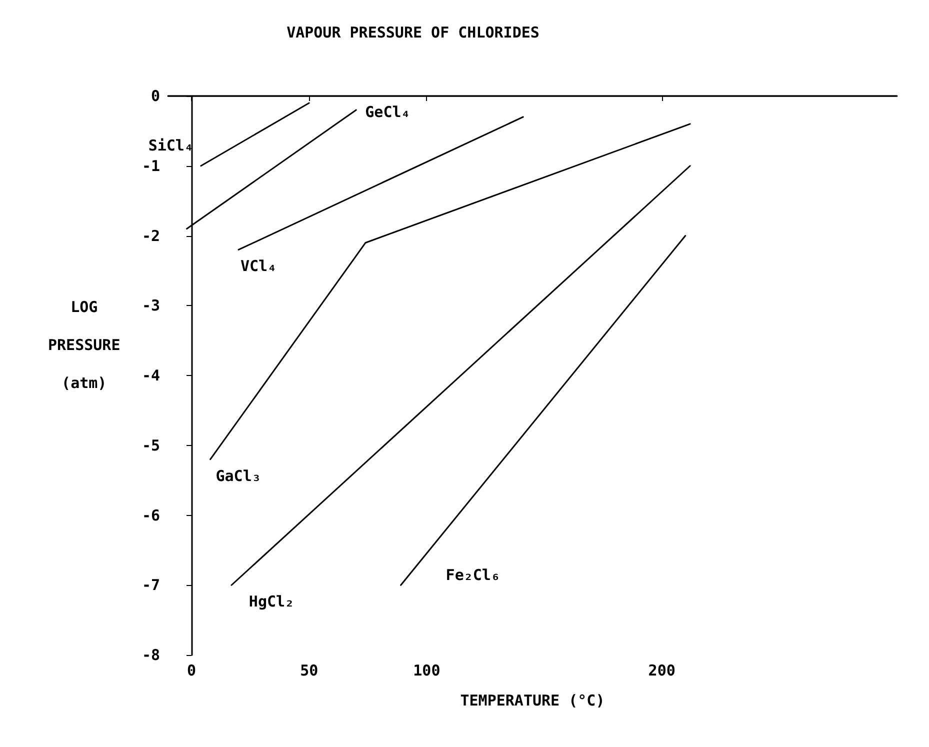 Image resolution: width=929 pixels, height=747 pixels. What do you see at coordinates (309, 671) in the screenshot?
I see `x-tick-label: 50` at bounding box center [309, 671].